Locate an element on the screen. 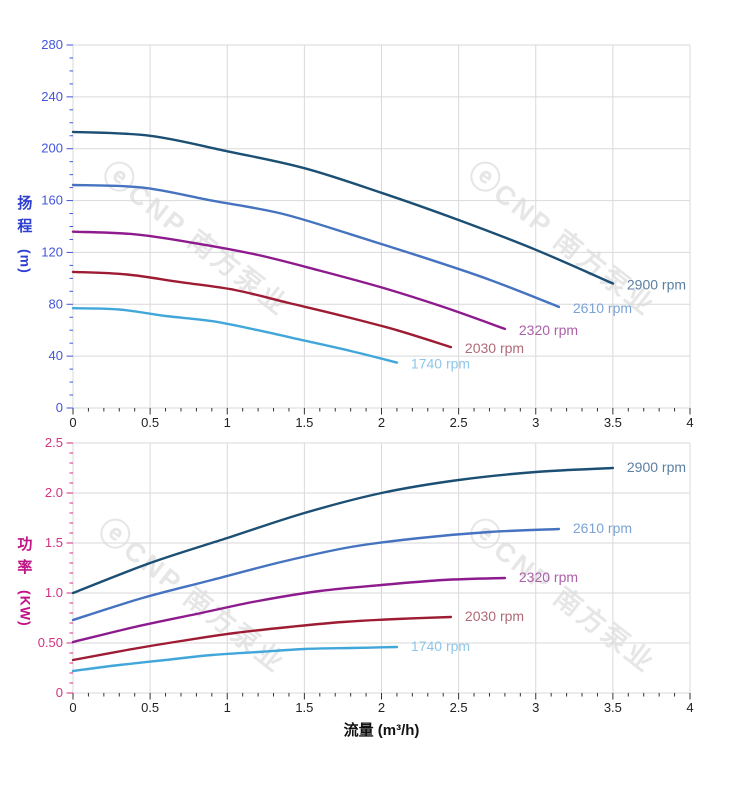  power-axis-title-text: 功率 is located at coordinates (25, 556).